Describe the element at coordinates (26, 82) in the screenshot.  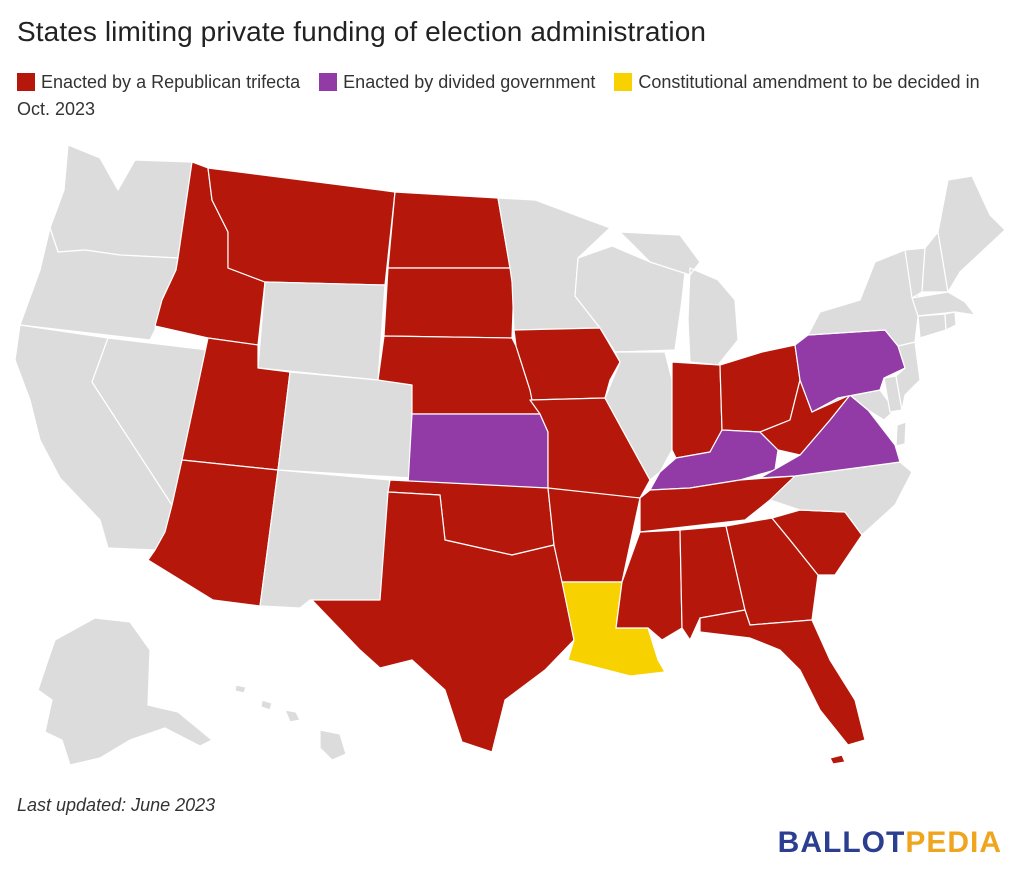
I see `legend-swatch-republican-trifecta` at that location.